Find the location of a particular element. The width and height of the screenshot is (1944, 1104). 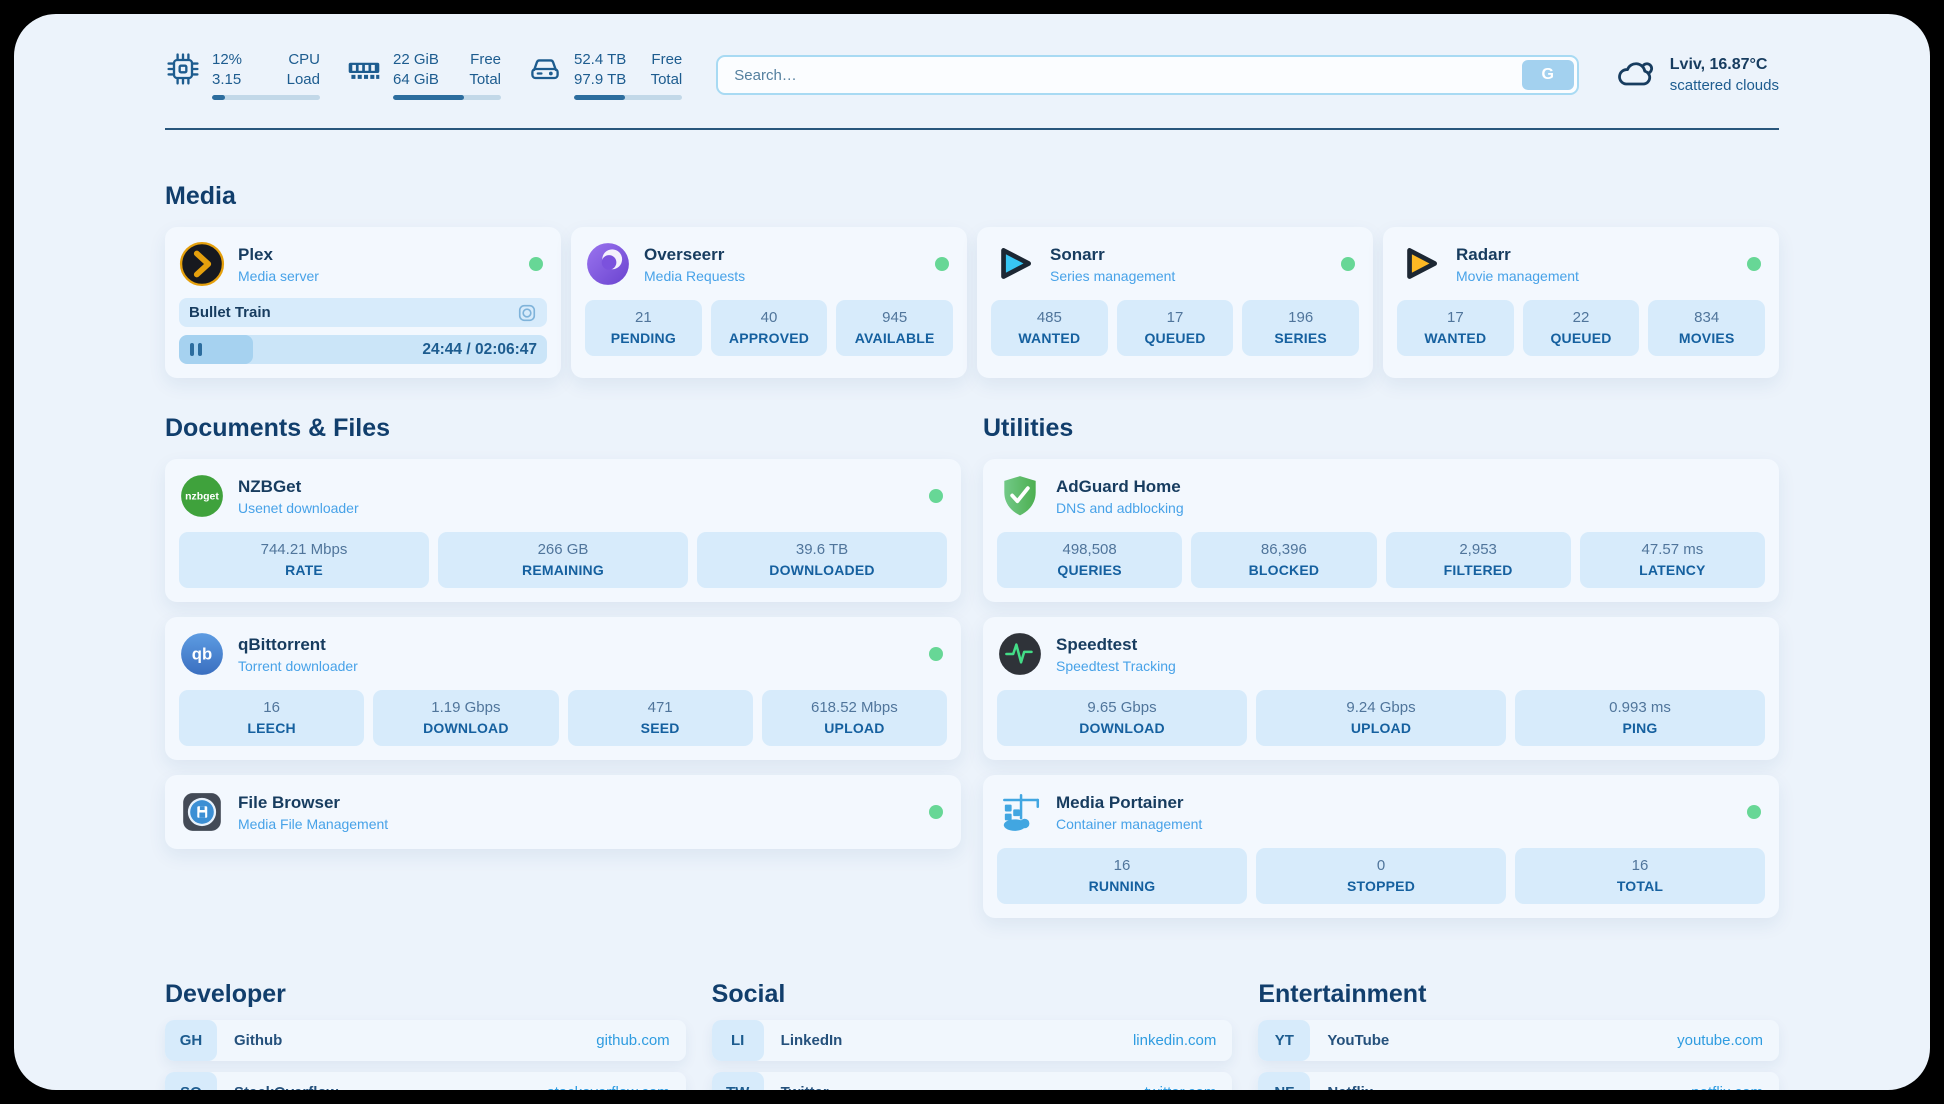

stat-box: 16 TOTAL is located at coordinates (1640, 876).